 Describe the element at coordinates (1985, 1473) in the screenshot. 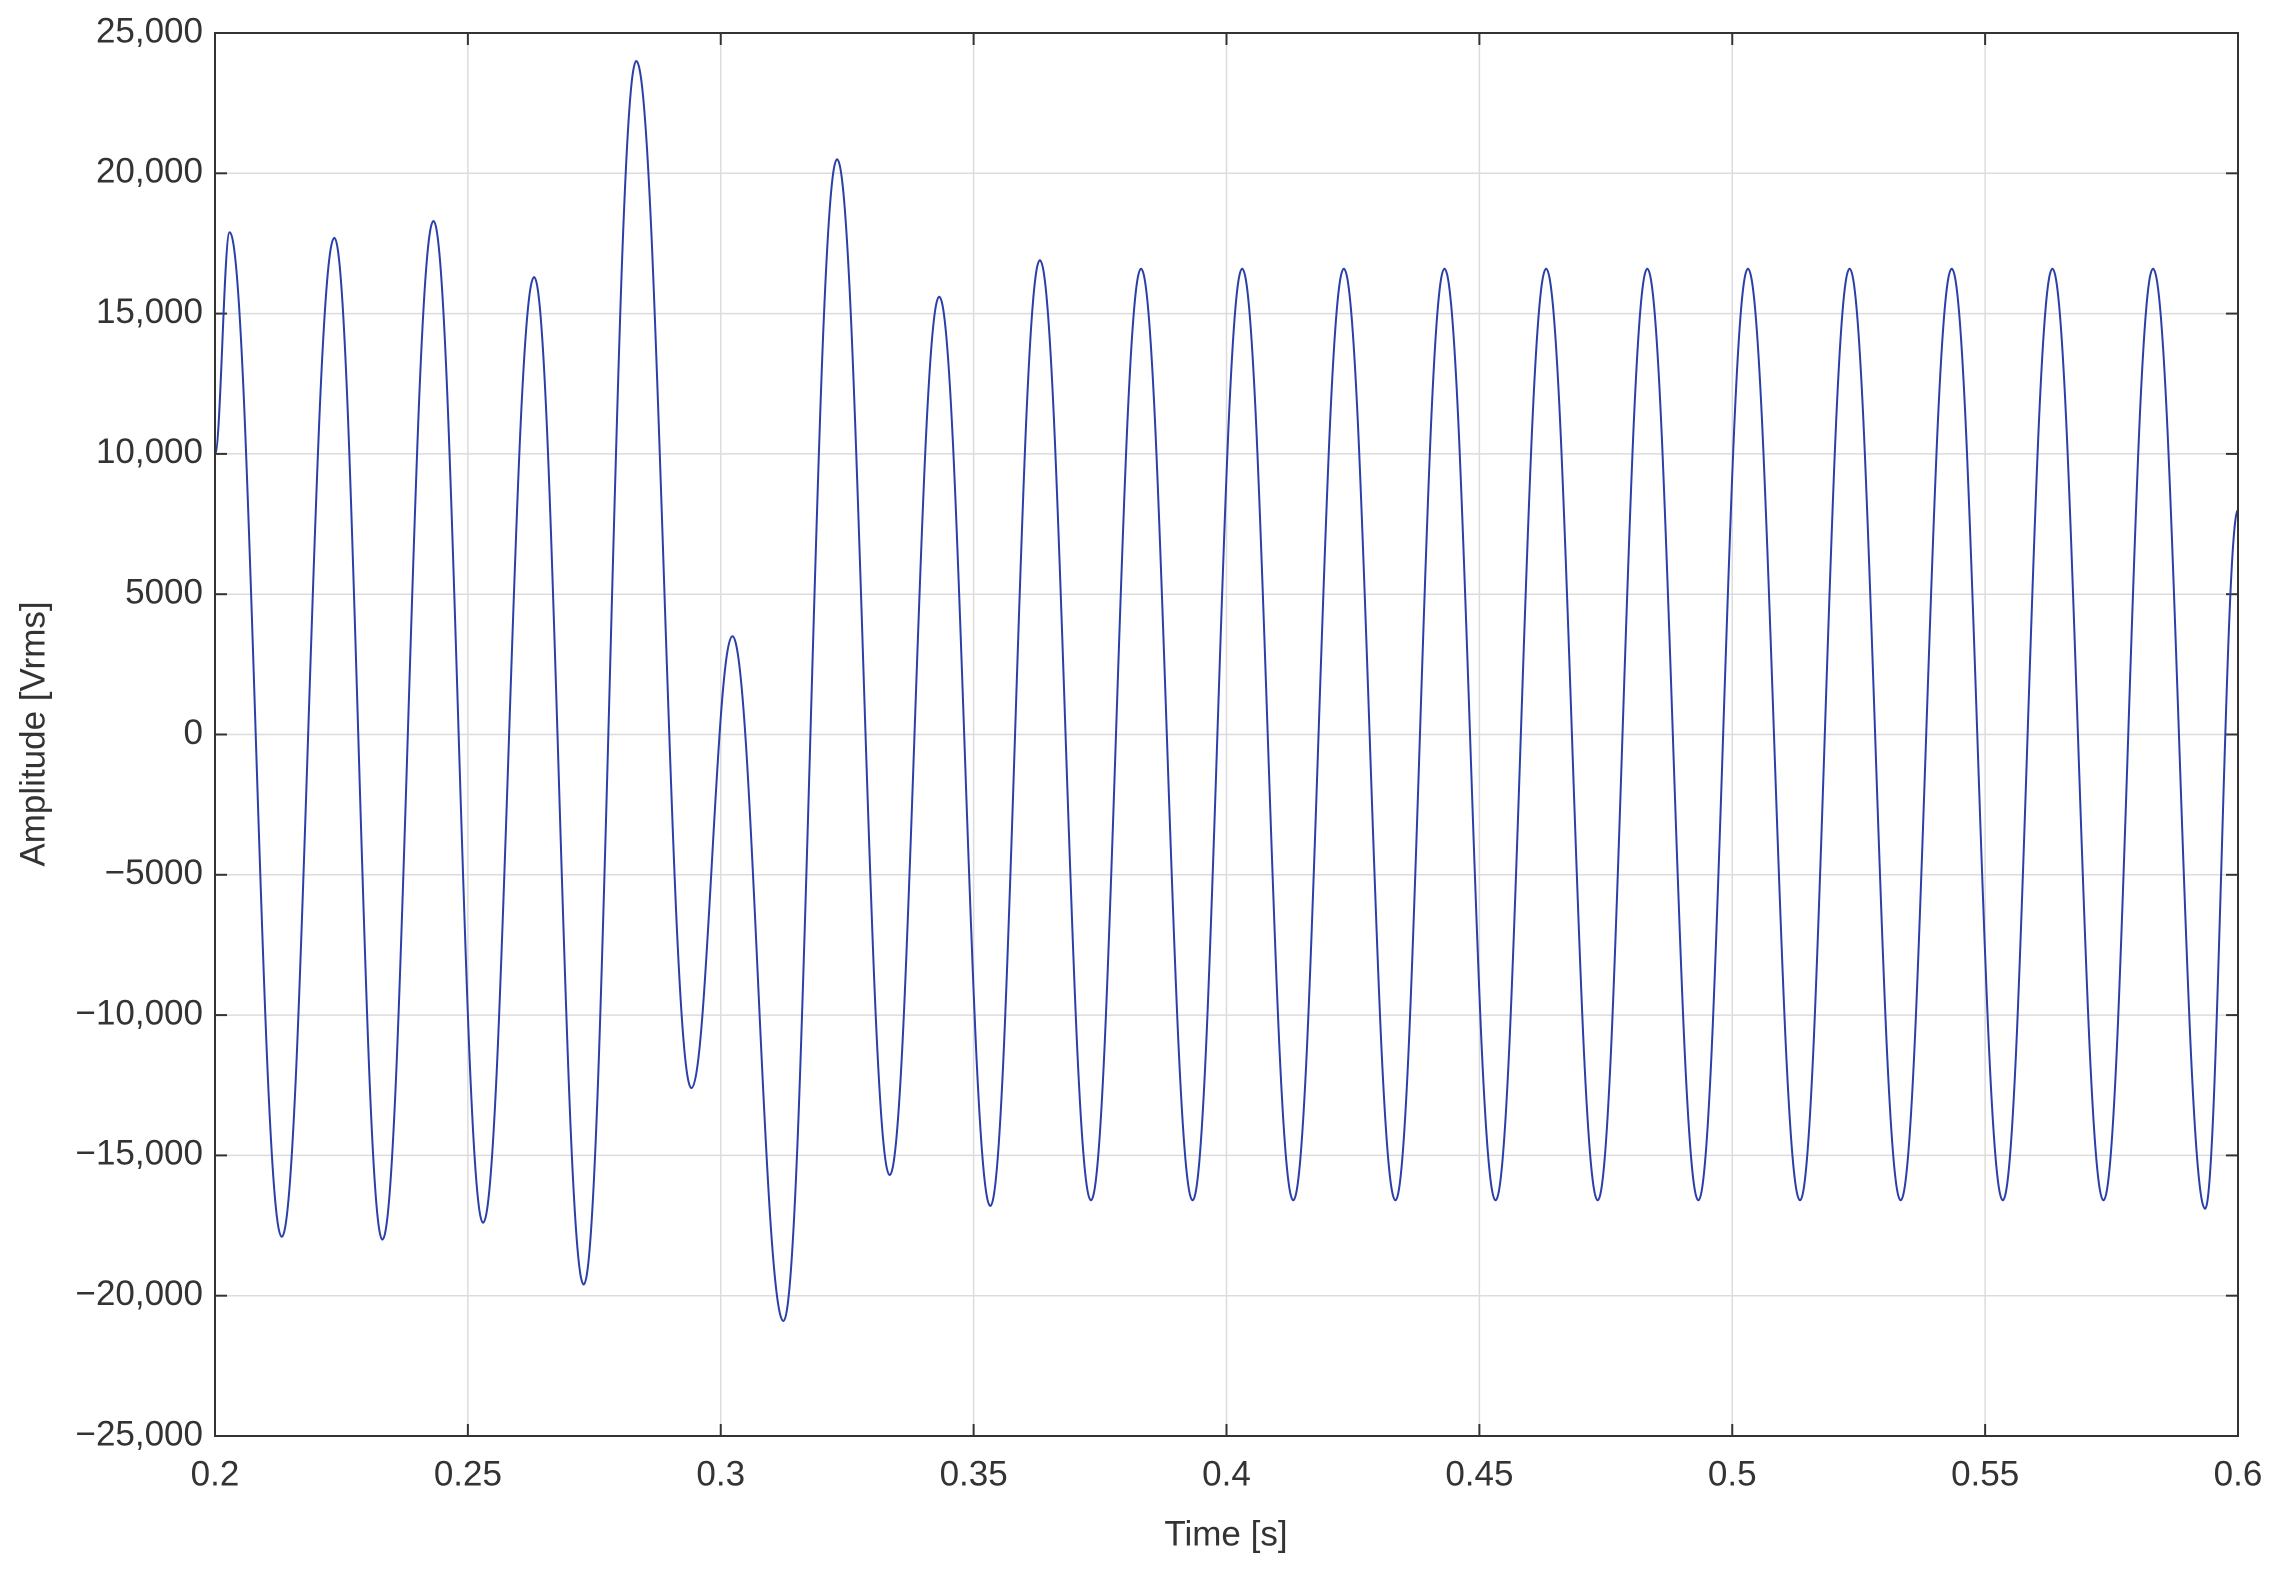

I see `x-tick-label: 0.55` at that location.